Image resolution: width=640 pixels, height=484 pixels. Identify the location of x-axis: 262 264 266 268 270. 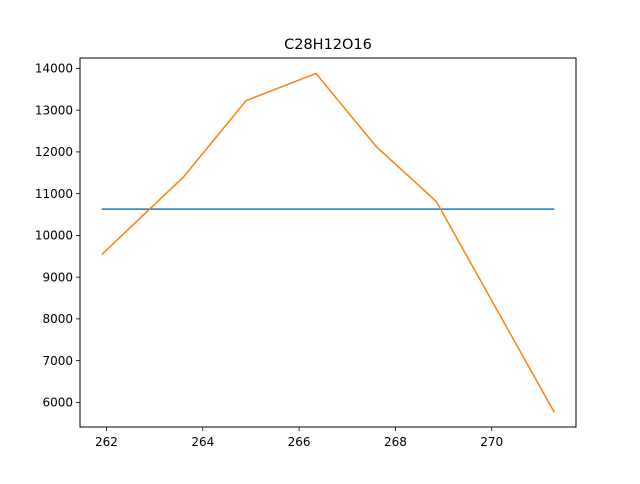
(299, 438).